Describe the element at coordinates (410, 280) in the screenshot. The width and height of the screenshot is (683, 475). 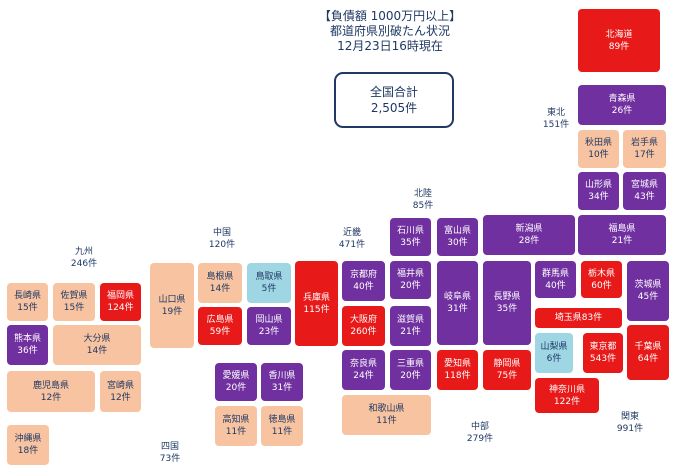
I see `pref-fukui: 福井県 20件` at that location.